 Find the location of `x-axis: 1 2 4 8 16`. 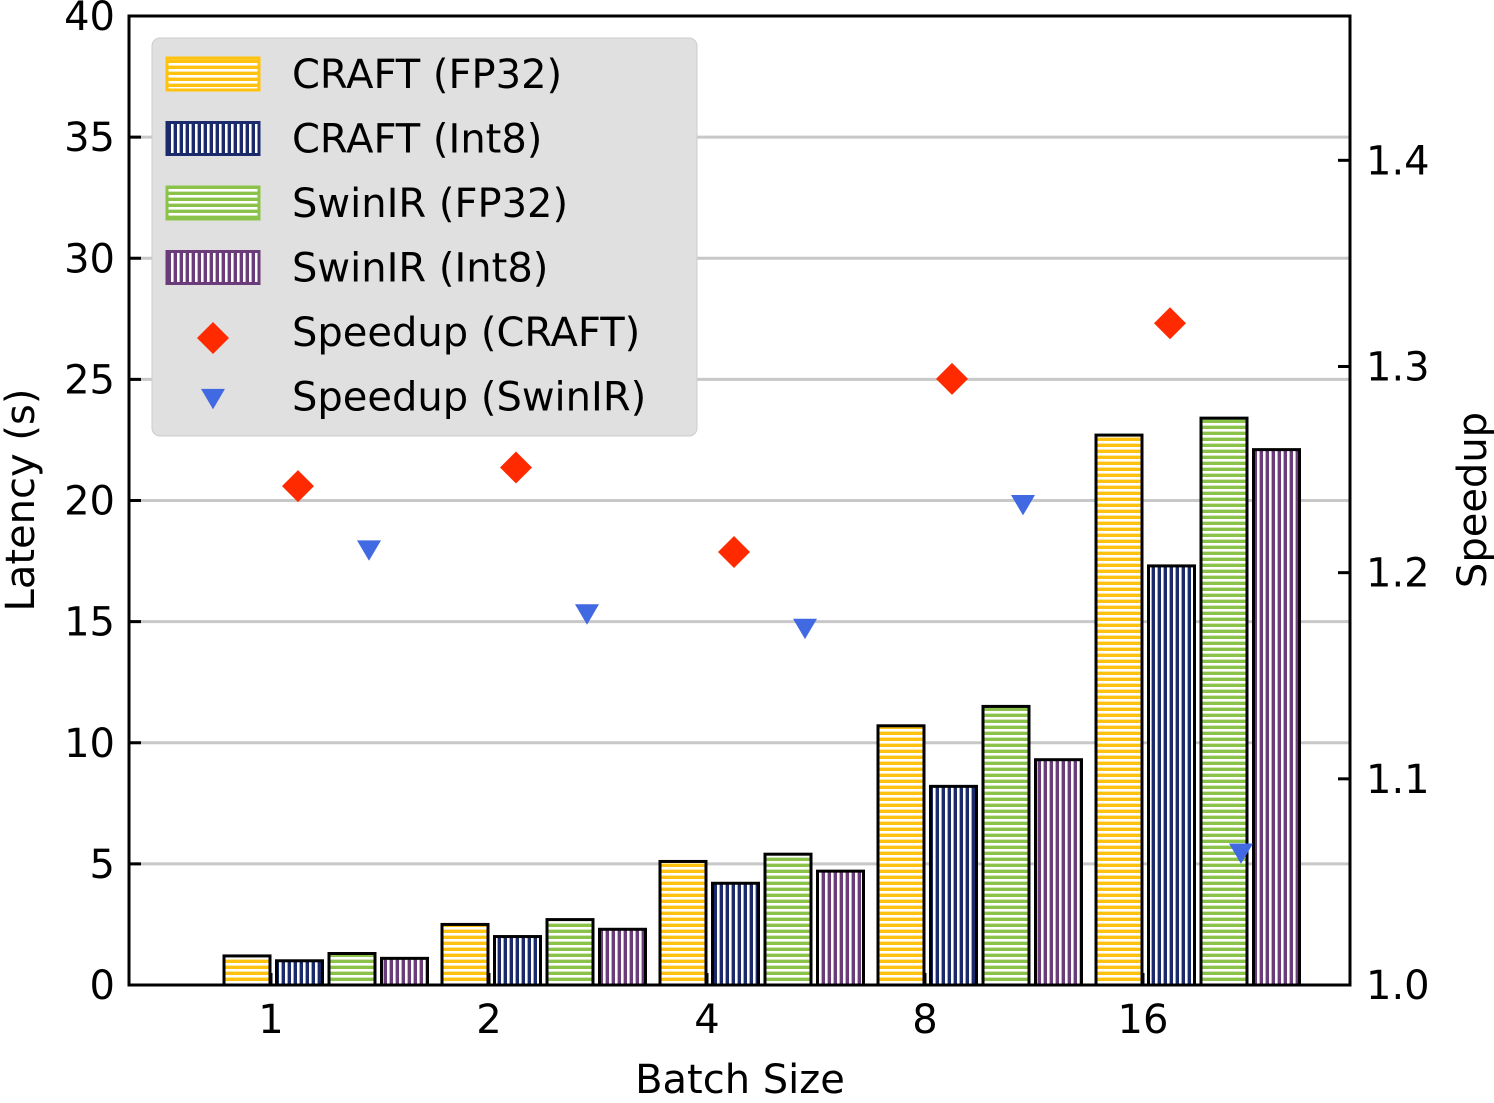

x-axis: 1 2 4 8 16 is located at coordinates (713, 1008).